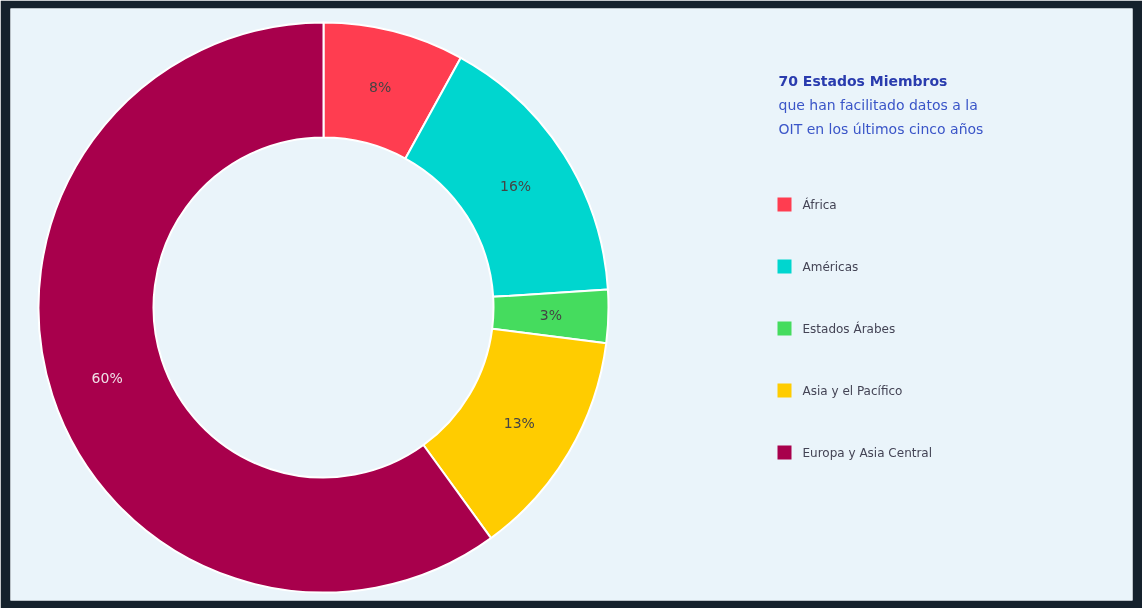 The image size is (1142, 608). Describe the element at coordinates (881, 116) in the screenshot. I see `text: que han facilitado datos a la OIT en los últimos cinco años` at that location.